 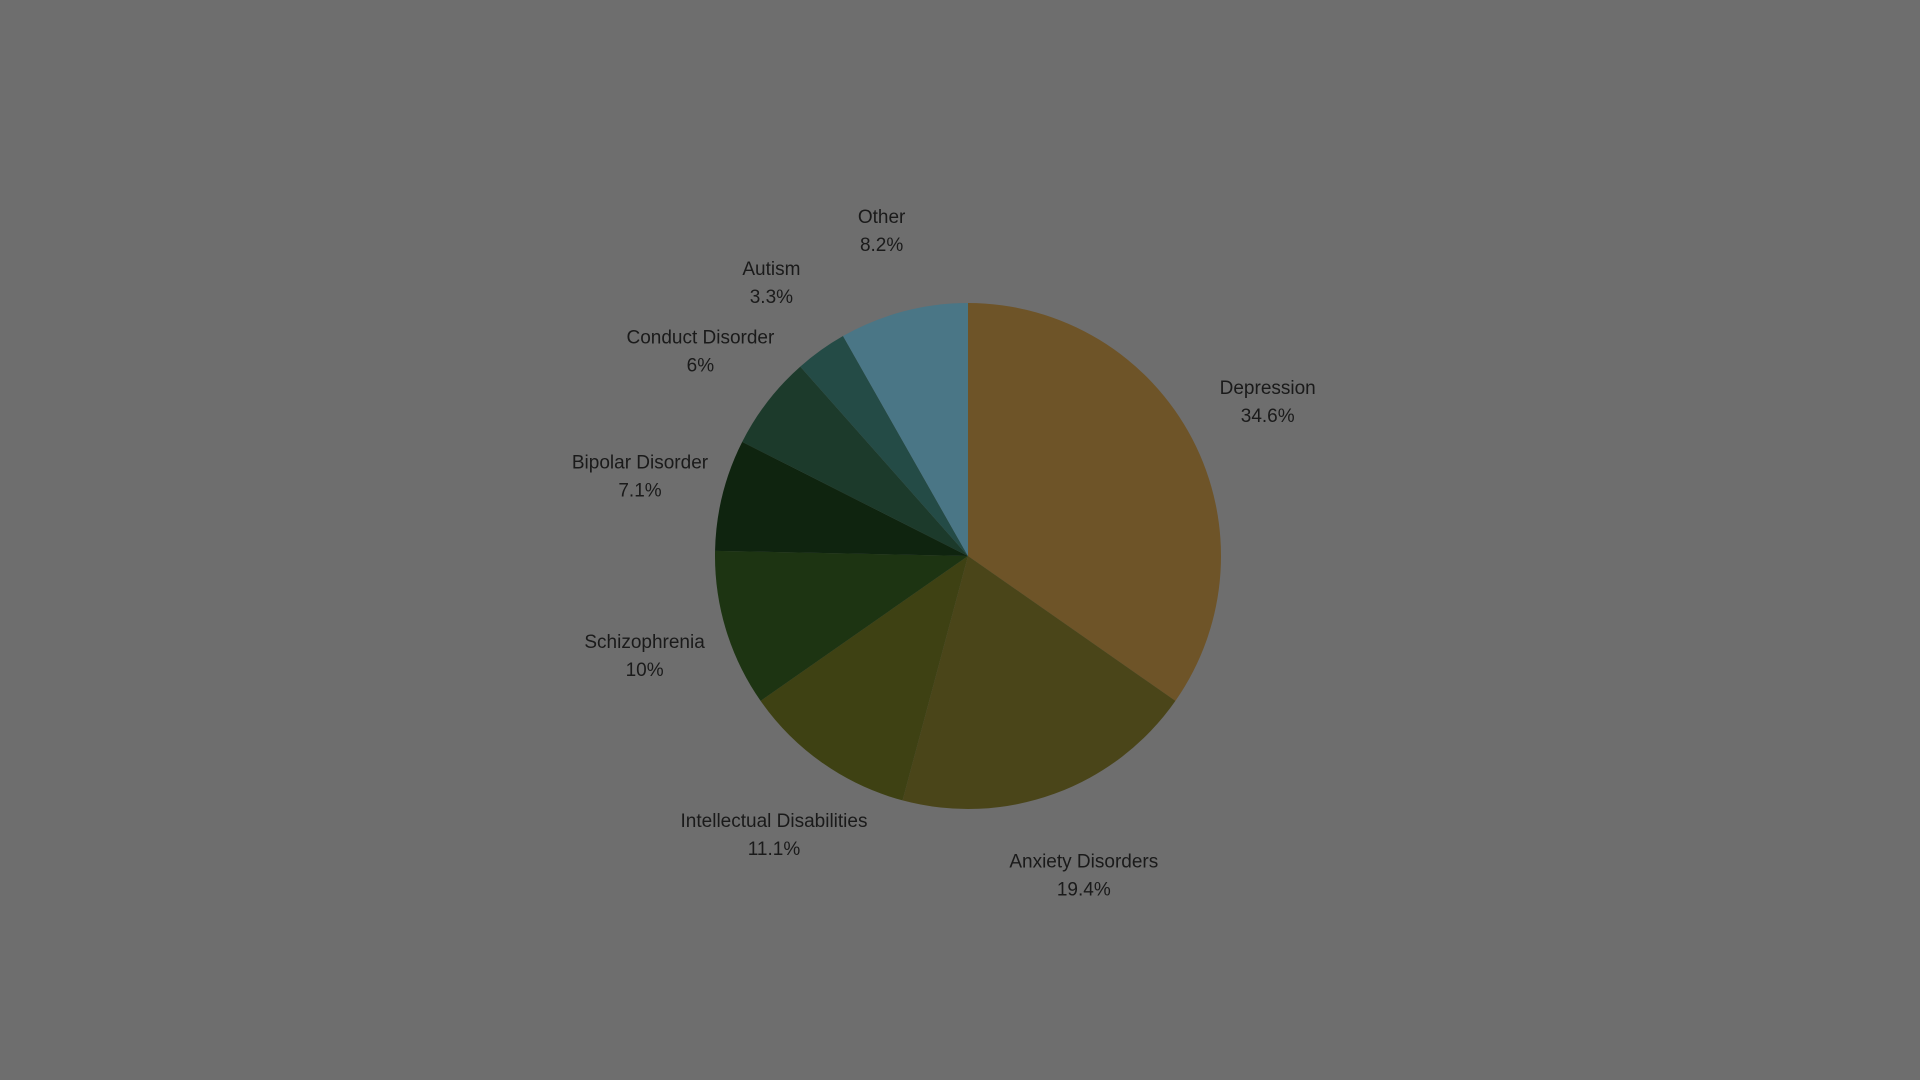 I want to click on pie-slices, so click(x=968, y=556).